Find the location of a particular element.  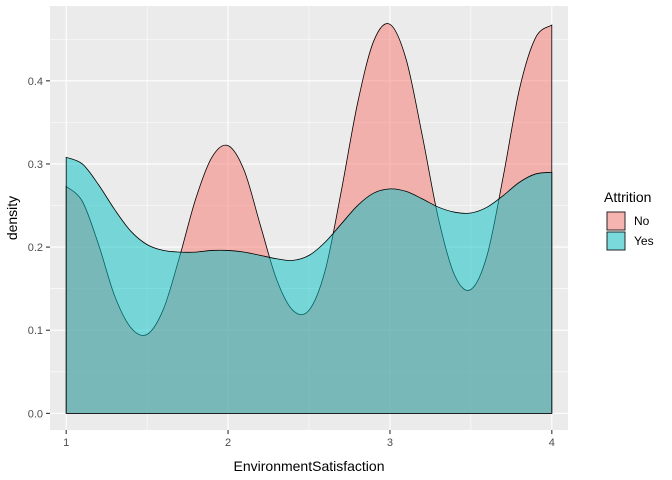

x-tick-label: 1 is located at coordinates (66, 443).